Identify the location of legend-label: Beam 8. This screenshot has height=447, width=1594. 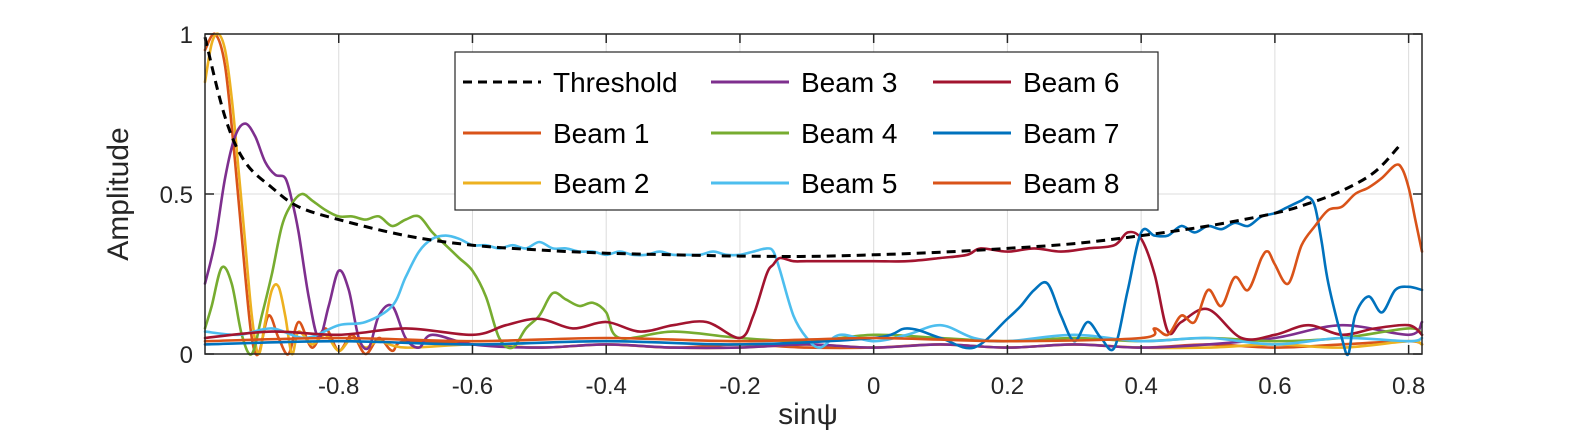
(1071, 183).